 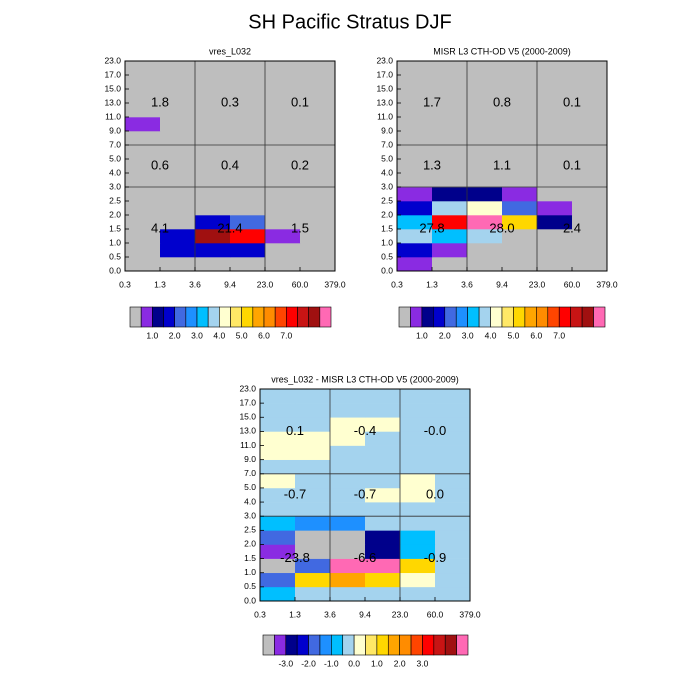 What do you see at coordinates (572, 164) in the screenshot?
I see `region-total: 0.1` at bounding box center [572, 164].